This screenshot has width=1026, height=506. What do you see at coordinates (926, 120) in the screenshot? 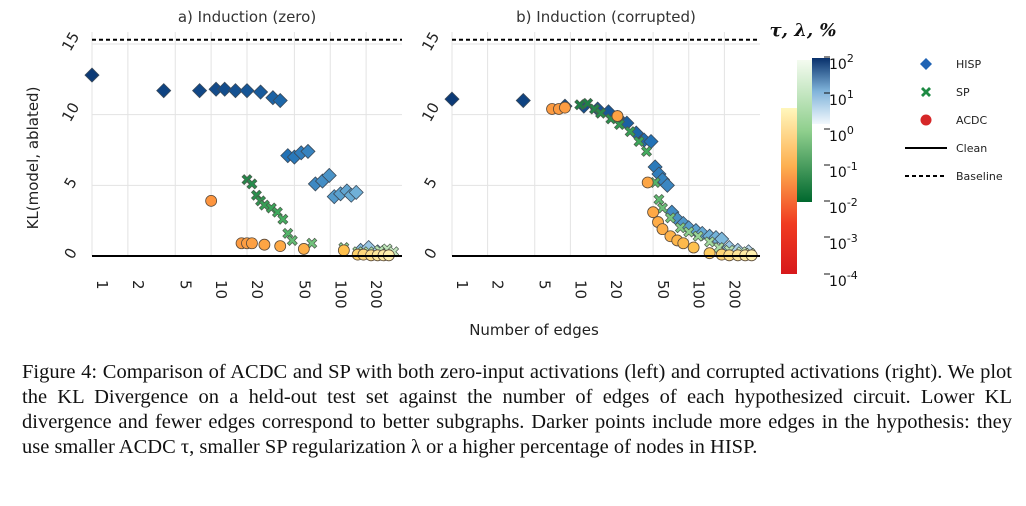
I see `legend-acdc-icon` at bounding box center [926, 120].